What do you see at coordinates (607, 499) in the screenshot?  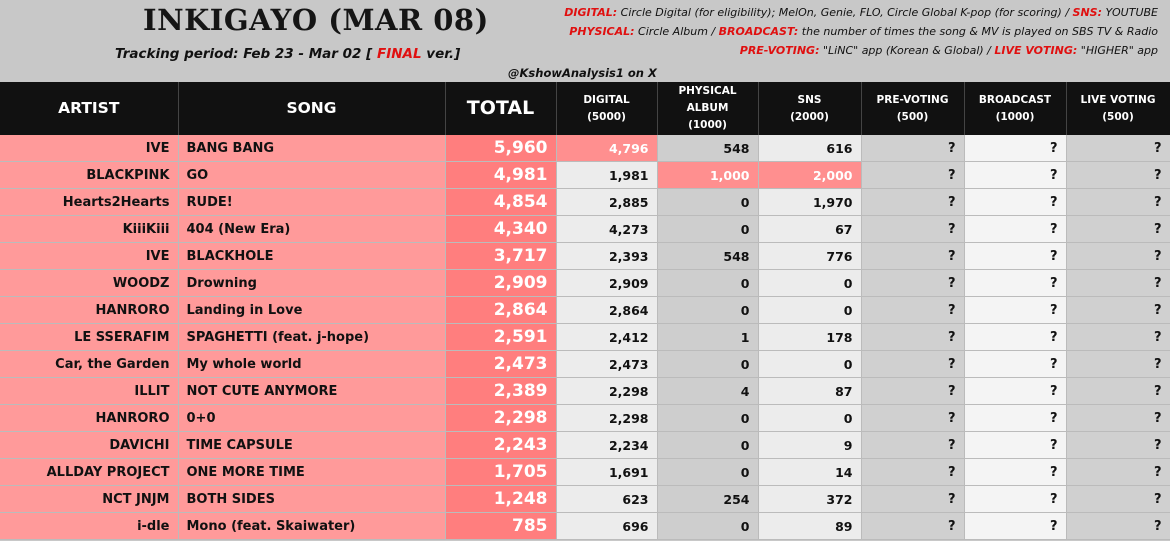 I see `digital-cell: 623` at bounding box center [607, 499].